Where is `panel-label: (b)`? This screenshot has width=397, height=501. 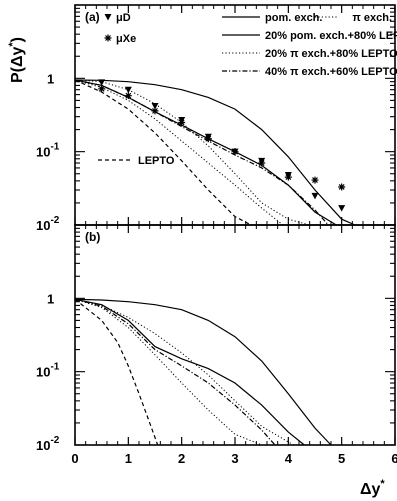 panel-label: (b) is located at coordinates (92, 237).